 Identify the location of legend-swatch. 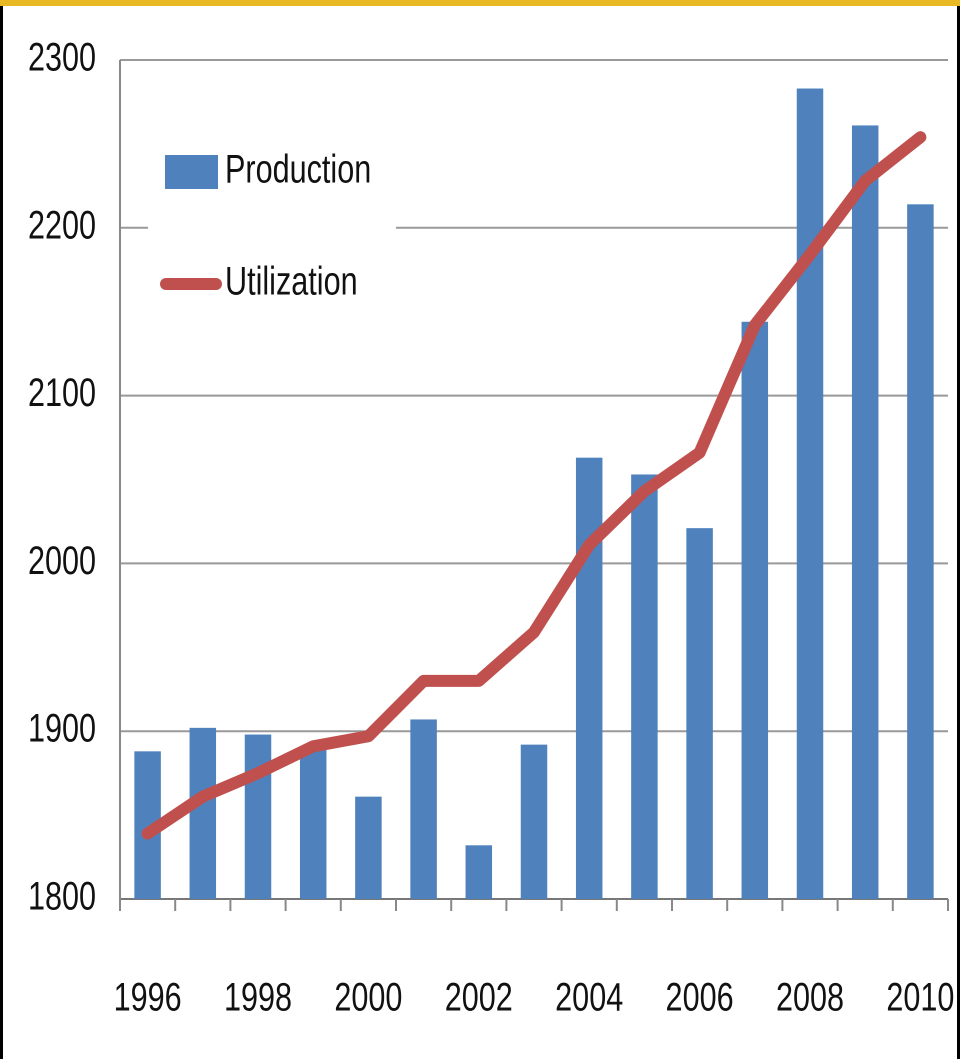
(191, 172).